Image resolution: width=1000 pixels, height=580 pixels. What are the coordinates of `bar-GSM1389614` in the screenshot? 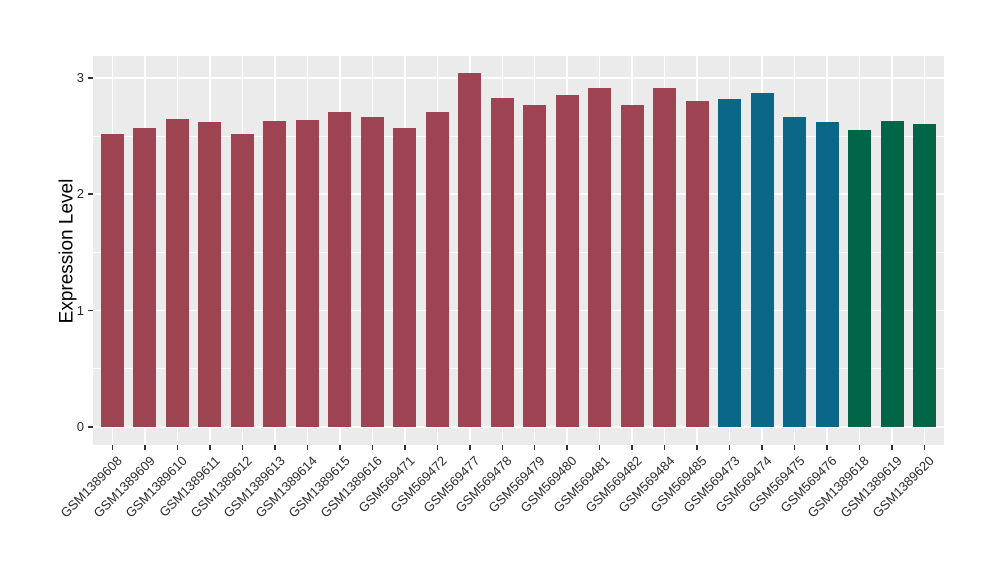 It's located at (307, 273).